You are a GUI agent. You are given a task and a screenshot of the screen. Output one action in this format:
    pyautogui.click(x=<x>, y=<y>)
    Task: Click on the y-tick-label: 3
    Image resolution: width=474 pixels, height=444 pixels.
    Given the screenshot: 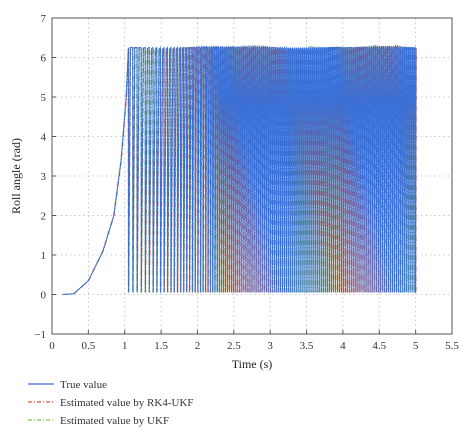 What is the action you would take?
    pyautogui.click(x=44, y=177)
    